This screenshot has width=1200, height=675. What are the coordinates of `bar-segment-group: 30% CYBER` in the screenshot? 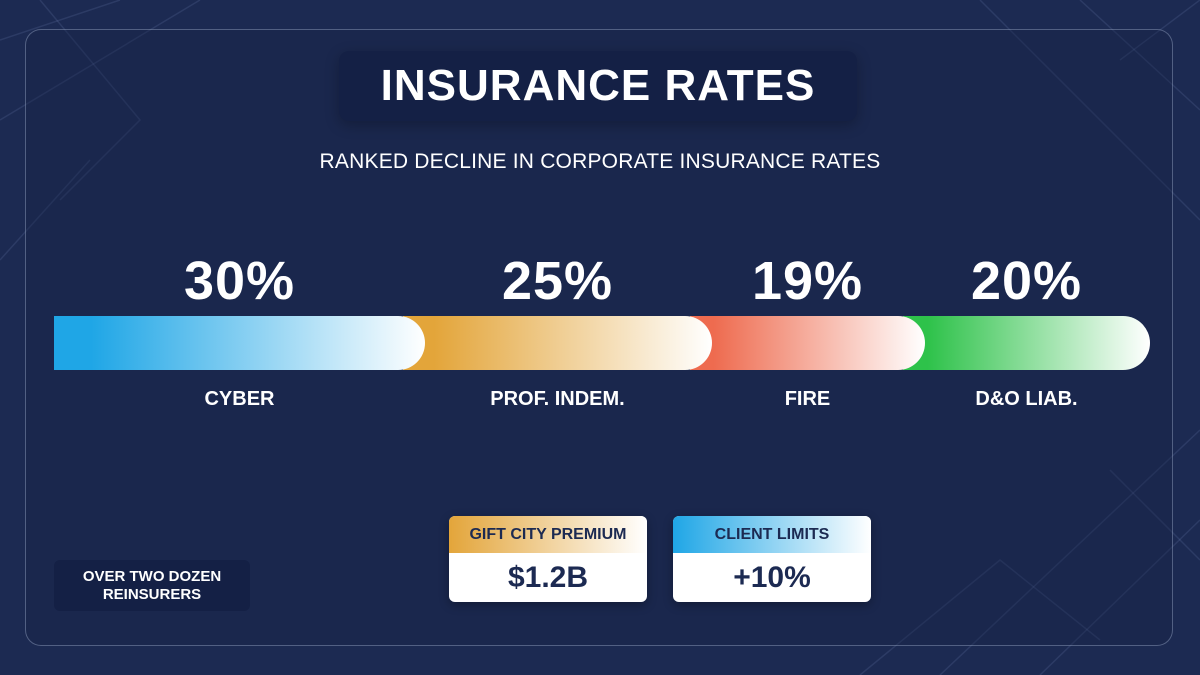 It's located at (239, 335).